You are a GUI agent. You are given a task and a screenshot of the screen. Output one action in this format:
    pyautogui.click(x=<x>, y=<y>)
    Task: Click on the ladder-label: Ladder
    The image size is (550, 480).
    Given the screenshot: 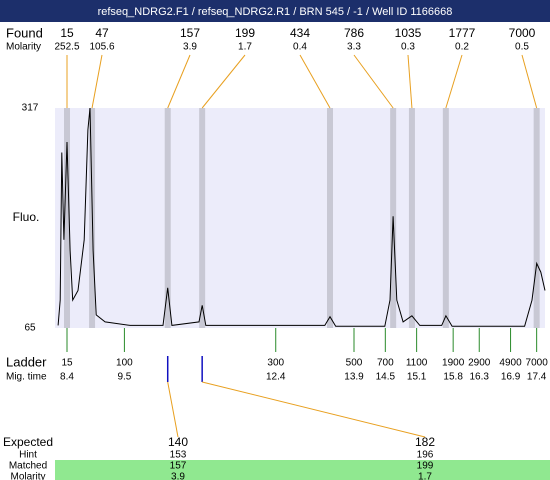 What is the action you would take?
    pyautogui.click(x=26, y=361)
    